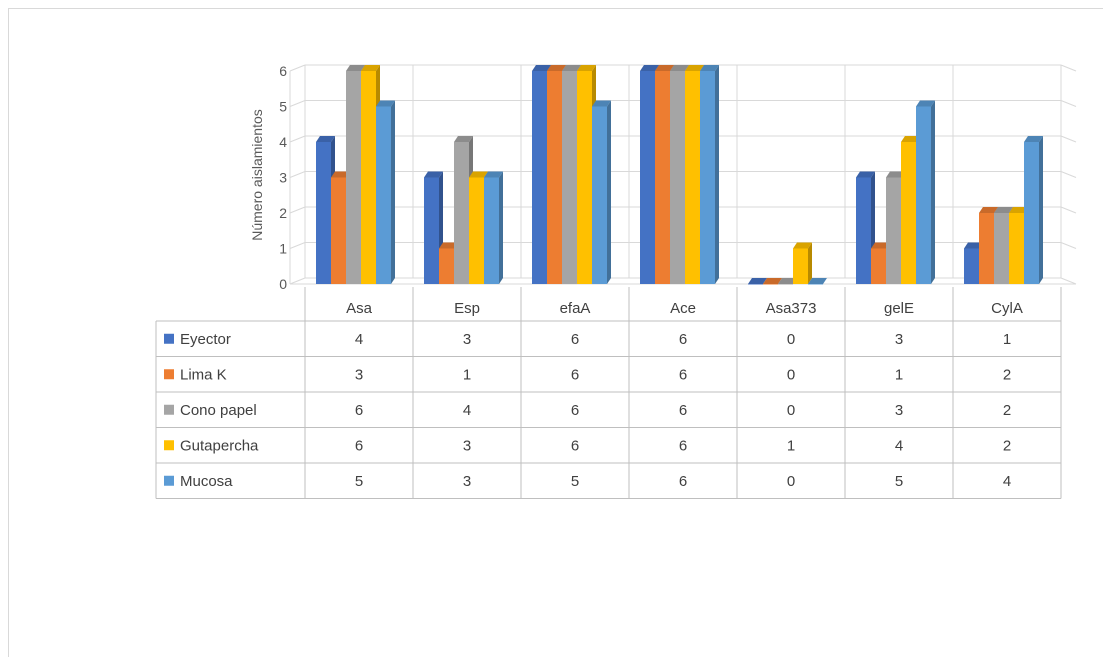  Describe the element at coordinates (283, 107) in the screenshot. I see `y-tick-label: 5` at that location.